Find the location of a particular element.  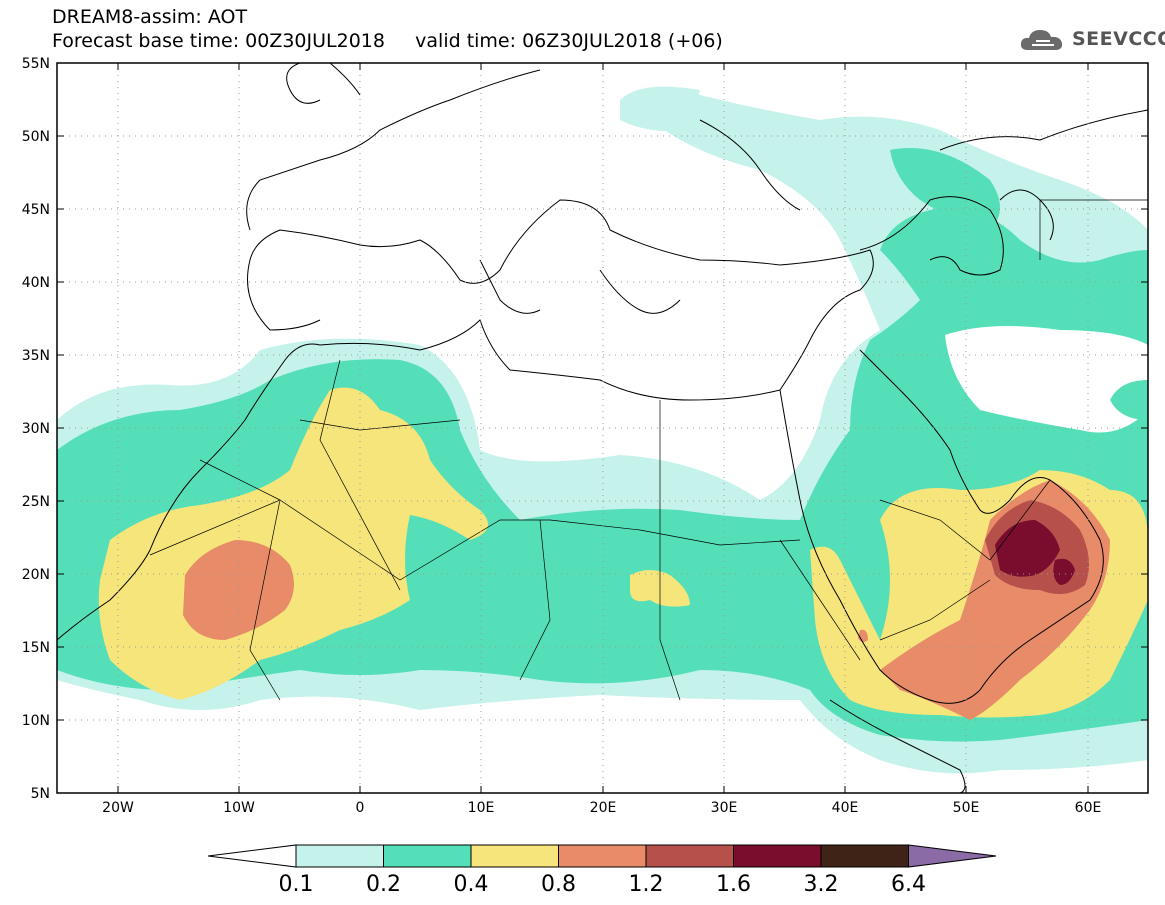

colorbar-label: 1.2 is located at coordinates (646, 884).